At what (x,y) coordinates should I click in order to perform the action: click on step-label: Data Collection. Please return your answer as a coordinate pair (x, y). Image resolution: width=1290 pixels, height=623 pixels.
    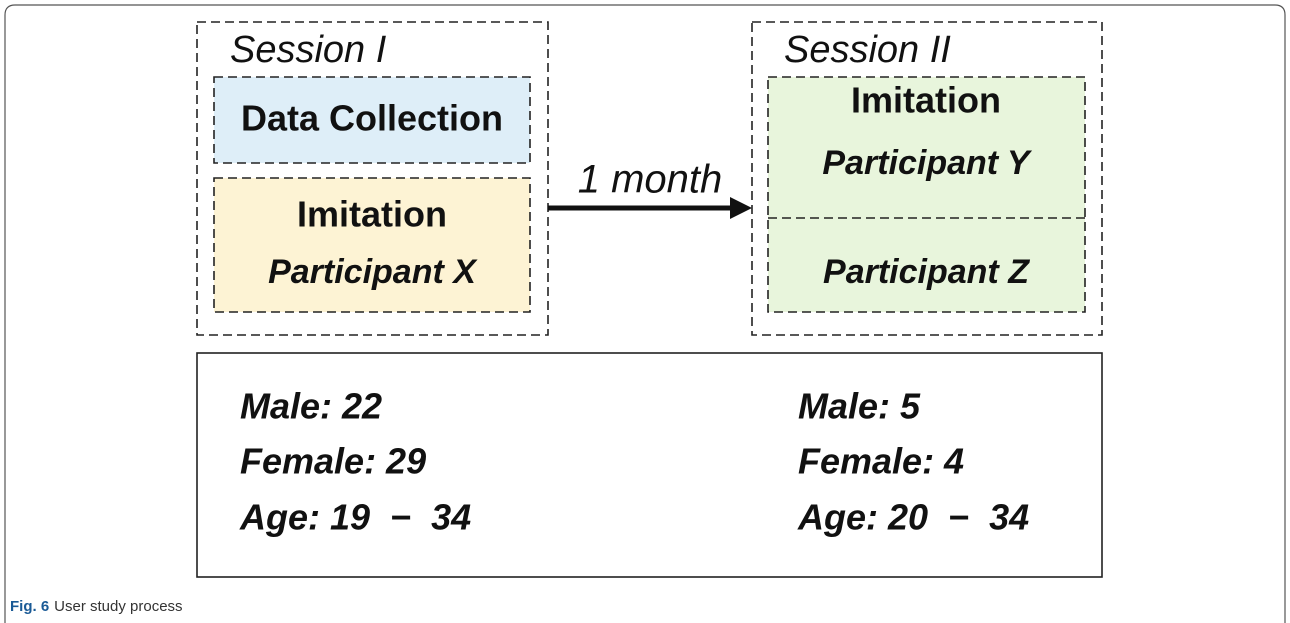
    Looking at the image, I should click on (372, 118).